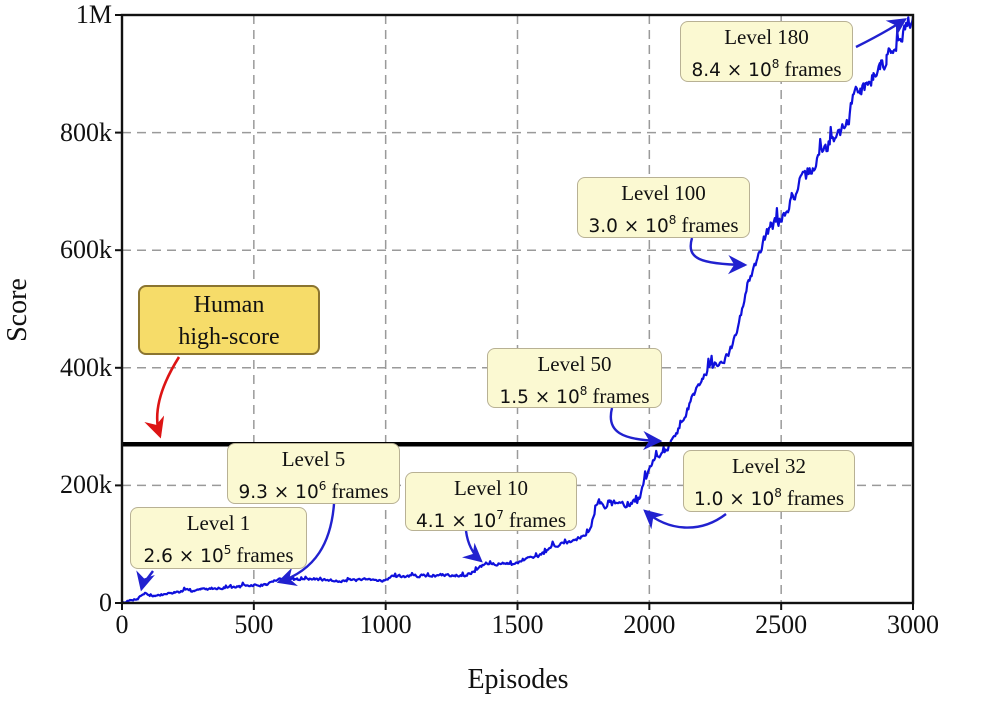 The height and width of the screenshot is (705, 1000). Describe the element at coordinates (313, 491) in the screenshot. I see `level-5-frames: 9.3 × 106 frames` at that location.